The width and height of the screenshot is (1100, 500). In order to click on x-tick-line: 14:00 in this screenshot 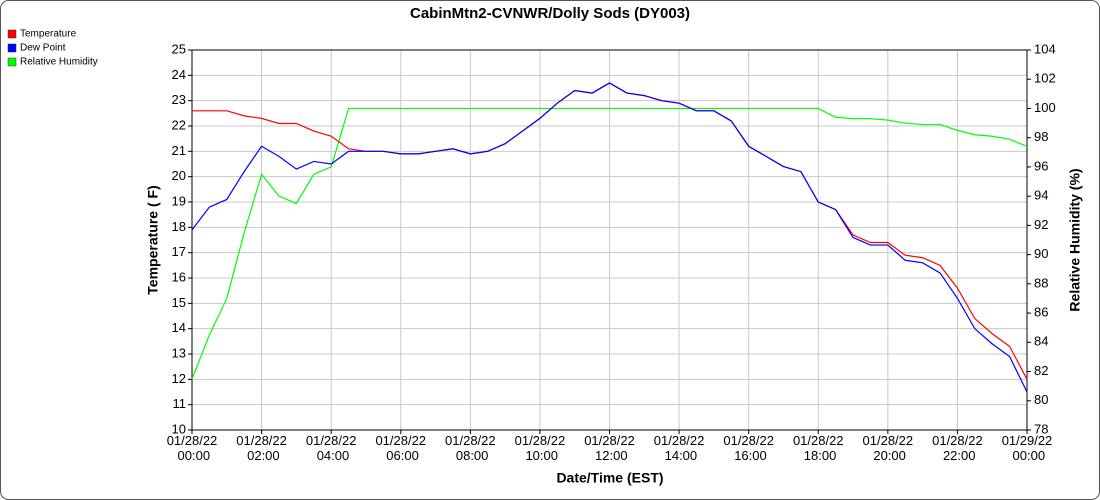, I will do `click(679, 455)`.